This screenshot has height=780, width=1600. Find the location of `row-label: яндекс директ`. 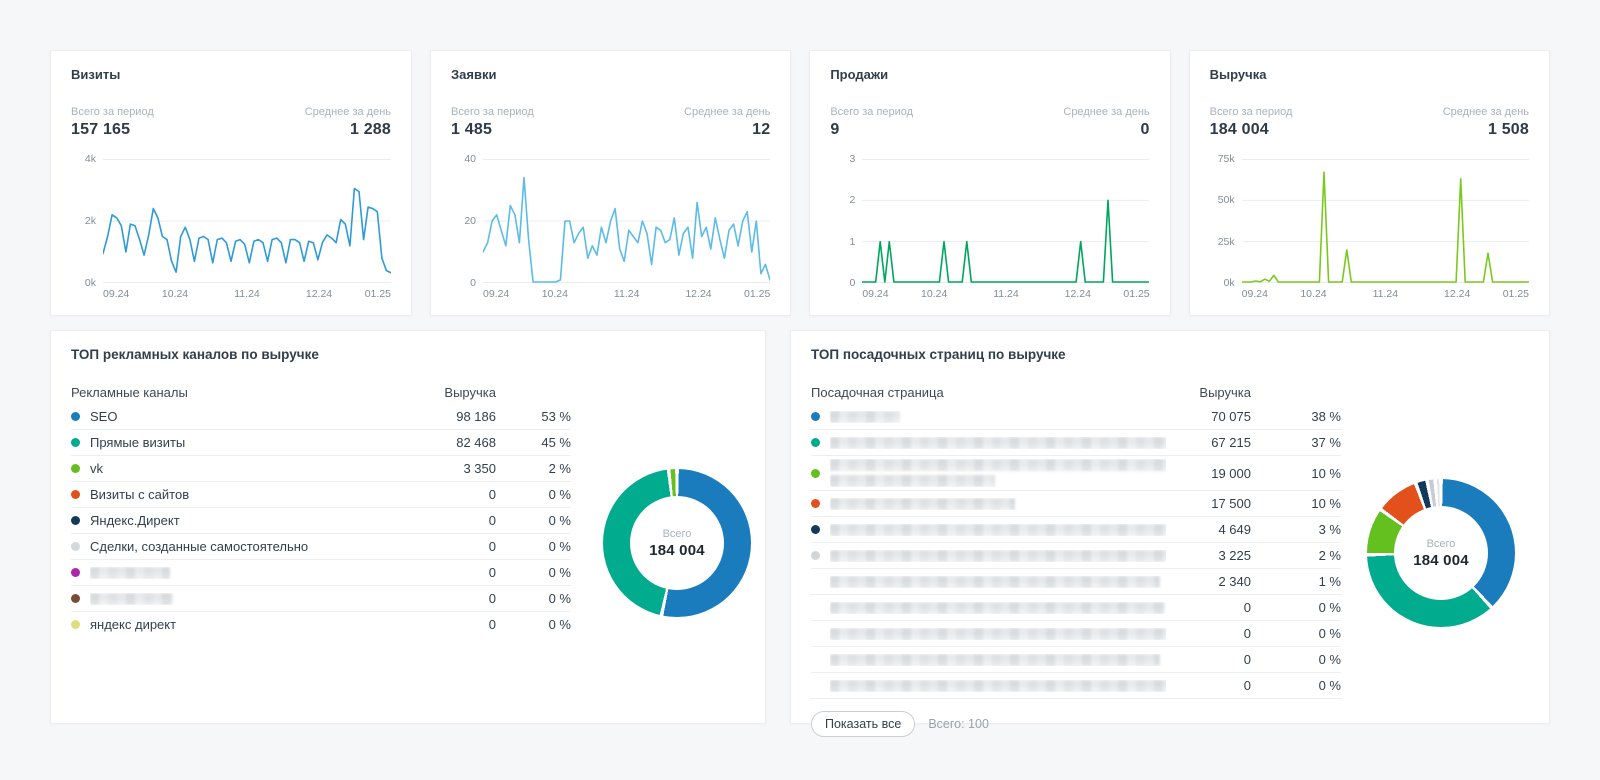

row-label: яндекс директ is located at coordinates (250, 624).